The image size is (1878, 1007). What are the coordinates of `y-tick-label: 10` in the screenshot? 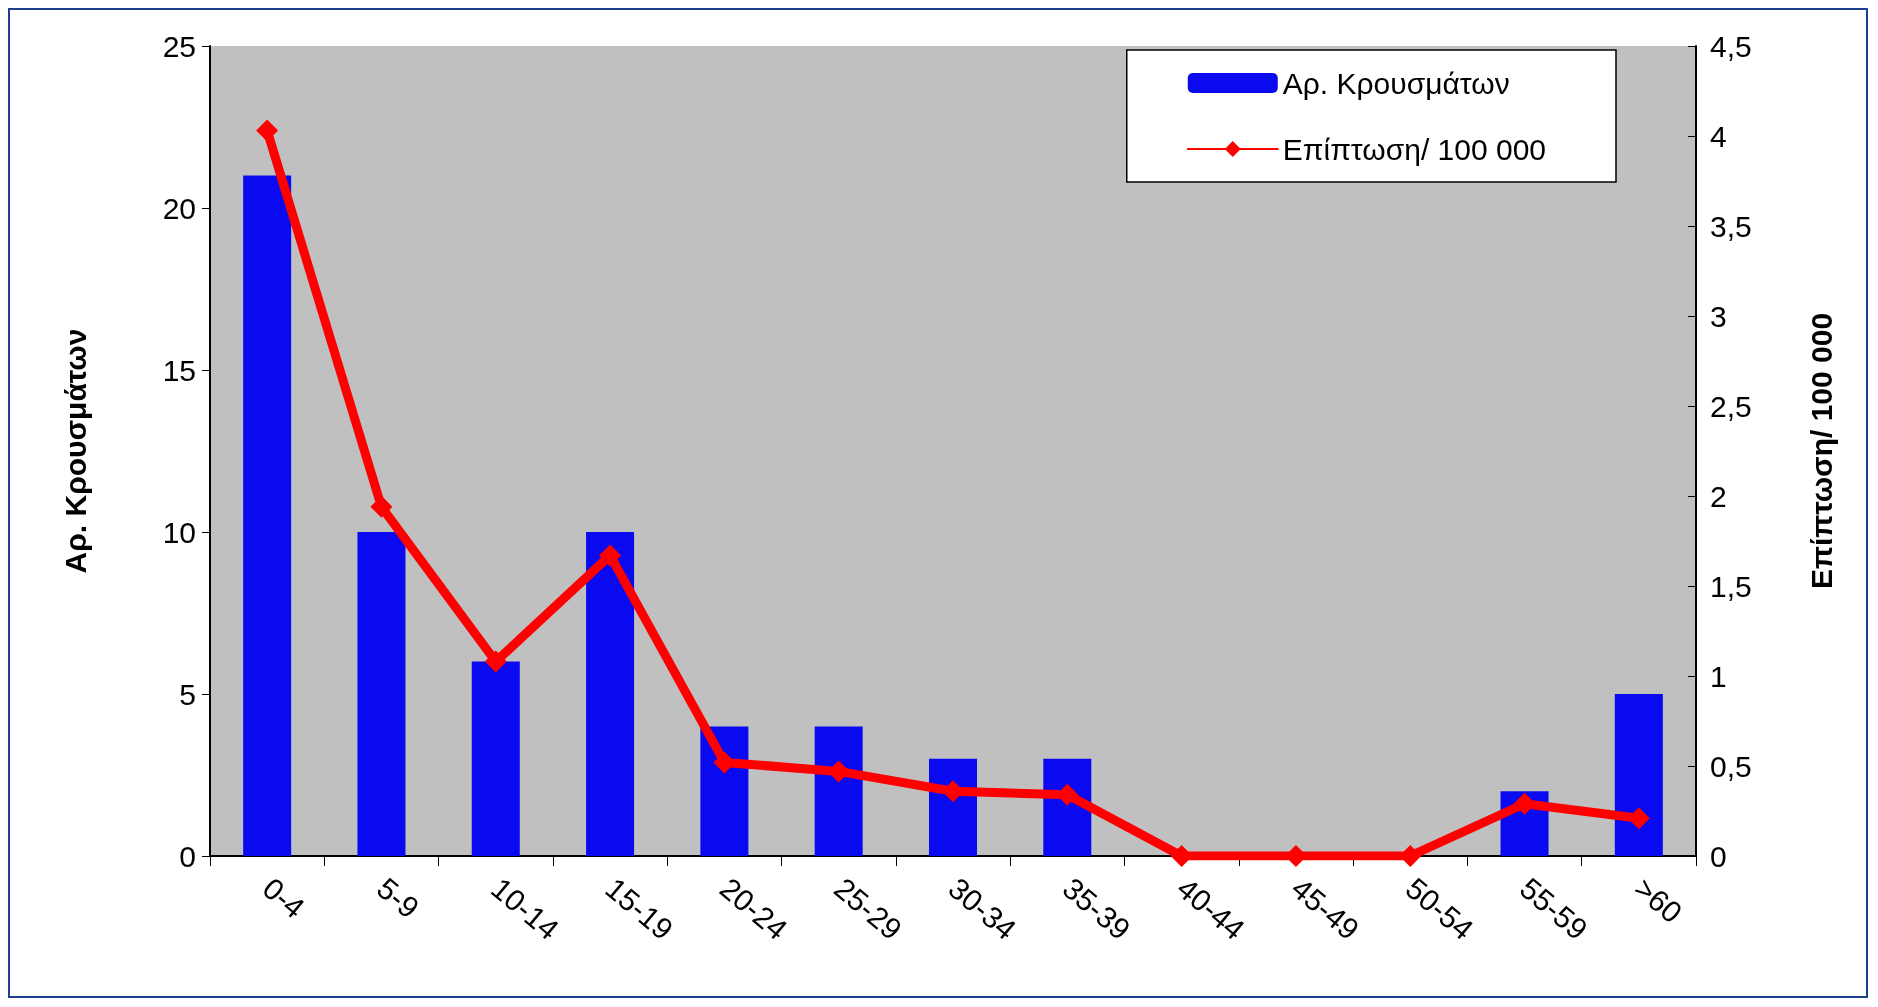 It's located at (179, 532).